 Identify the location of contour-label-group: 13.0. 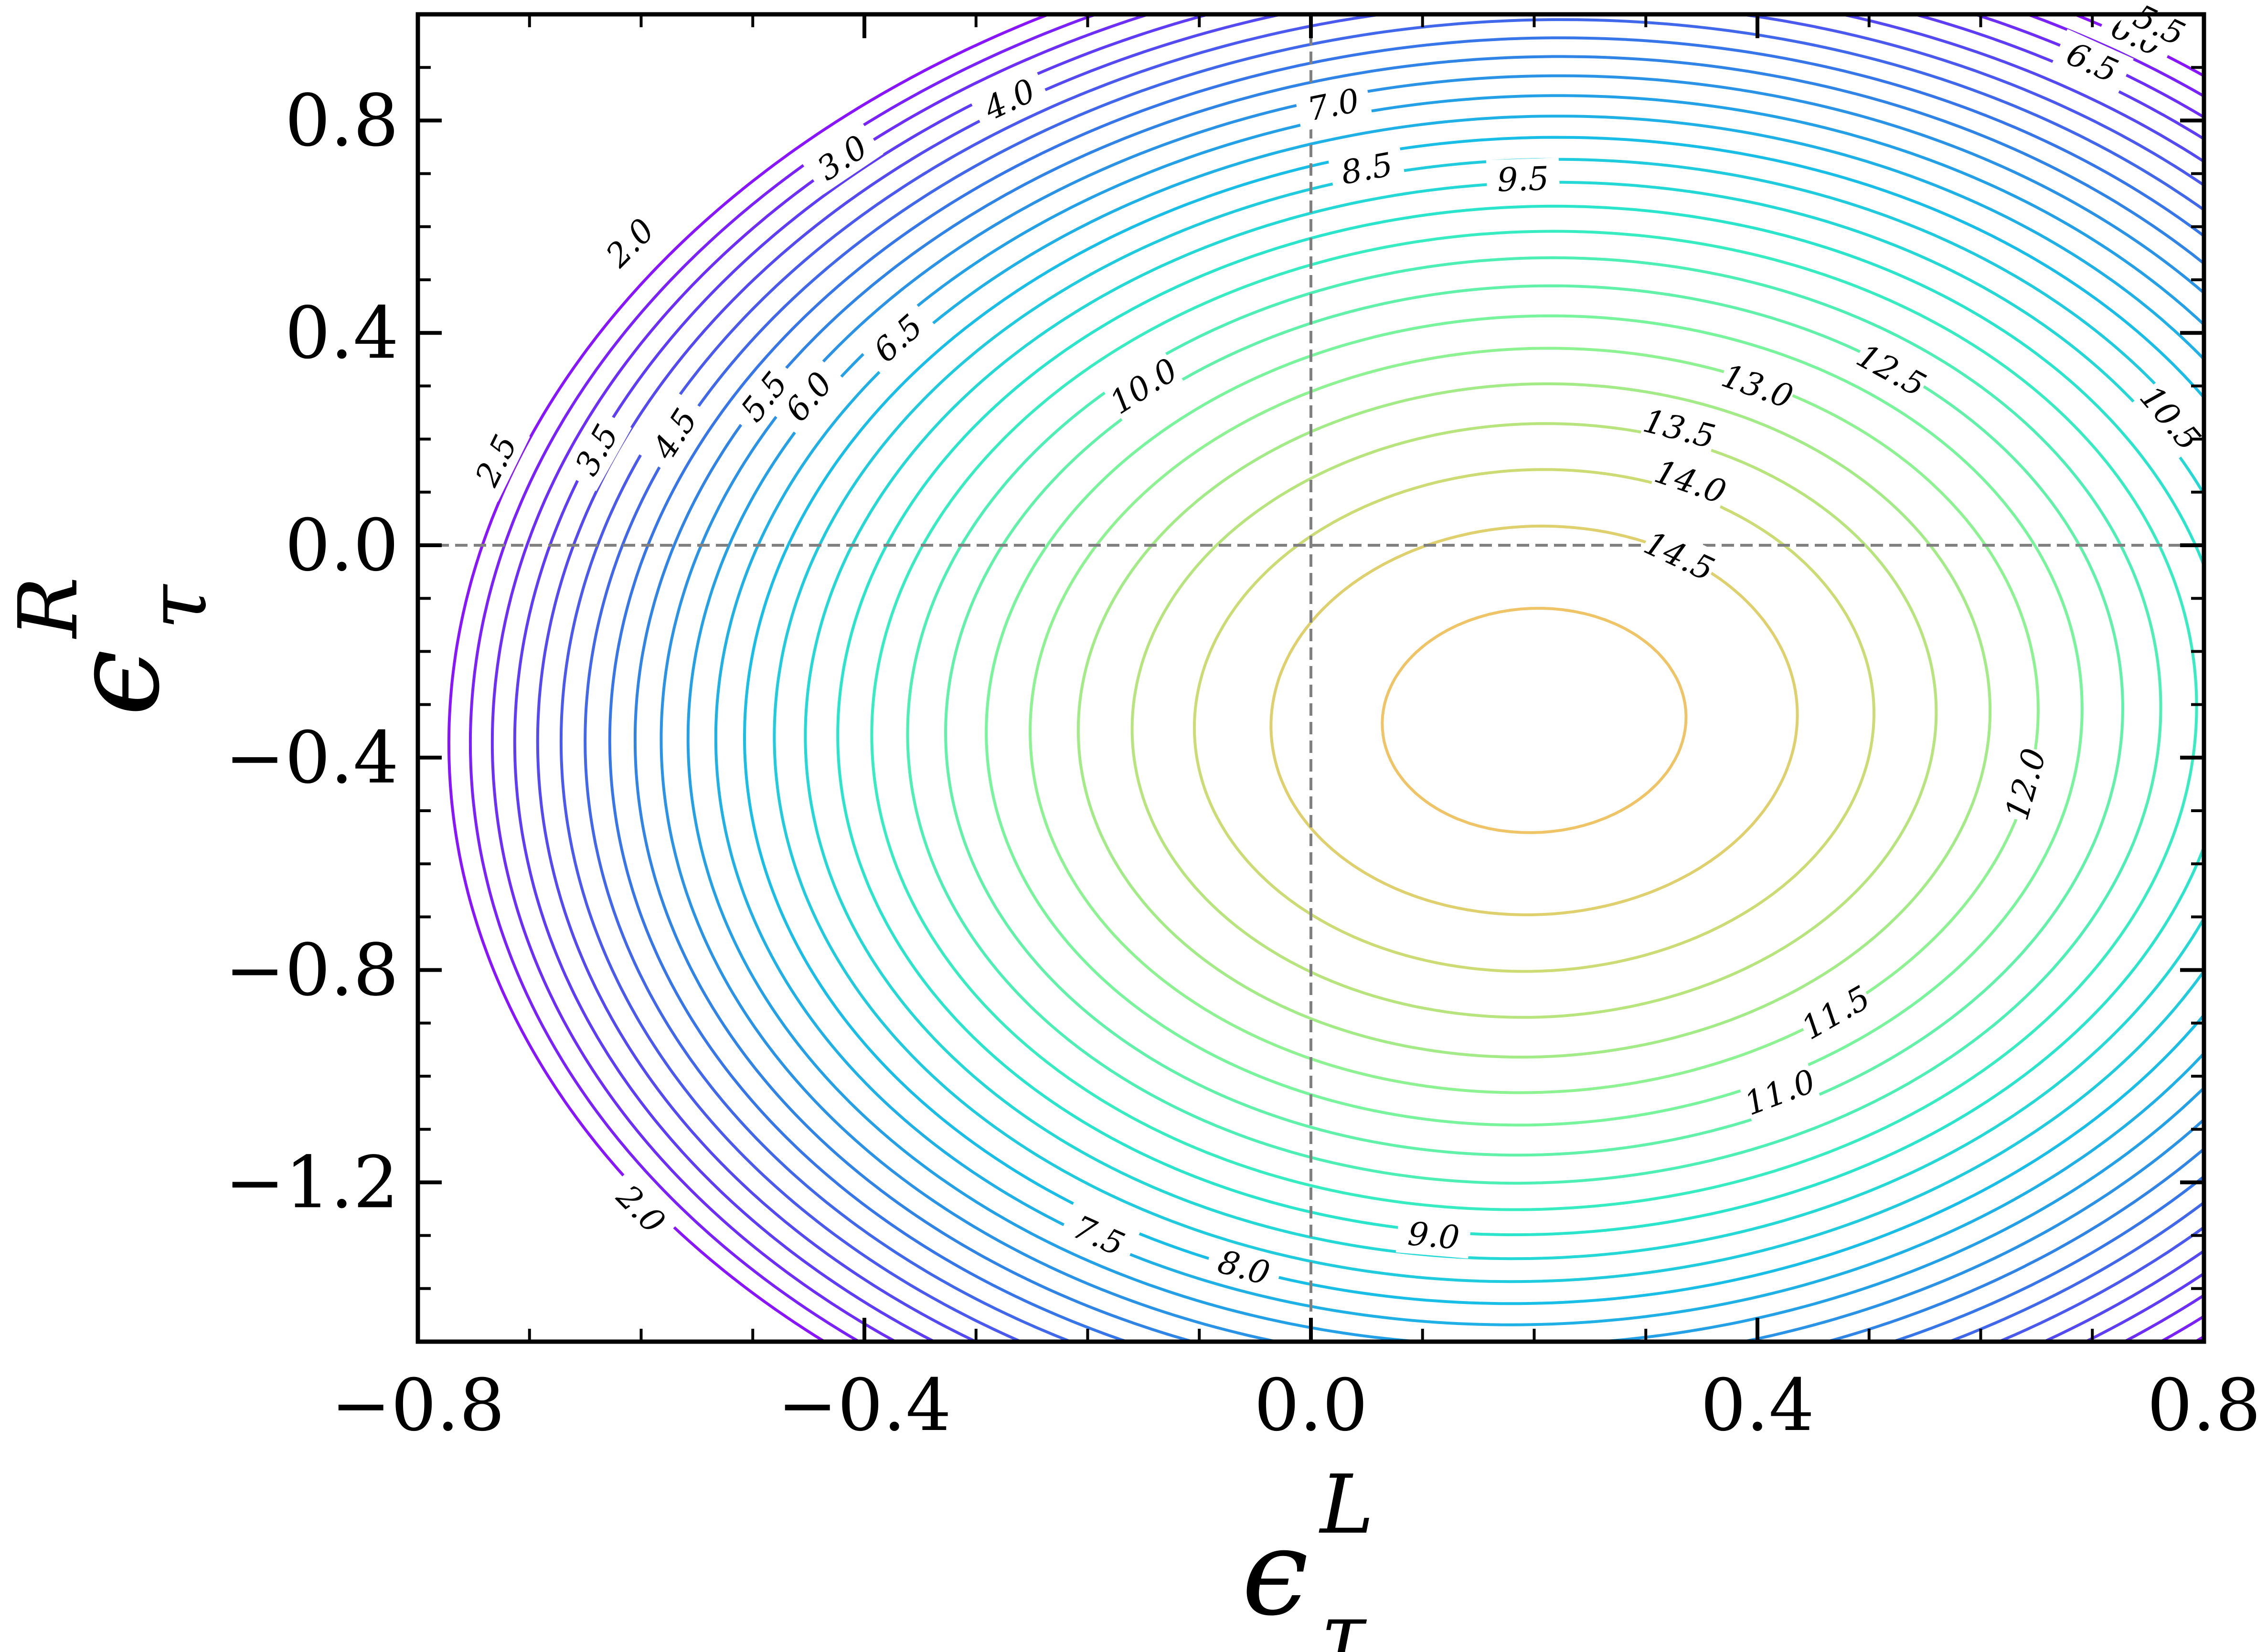
(1757, 386).